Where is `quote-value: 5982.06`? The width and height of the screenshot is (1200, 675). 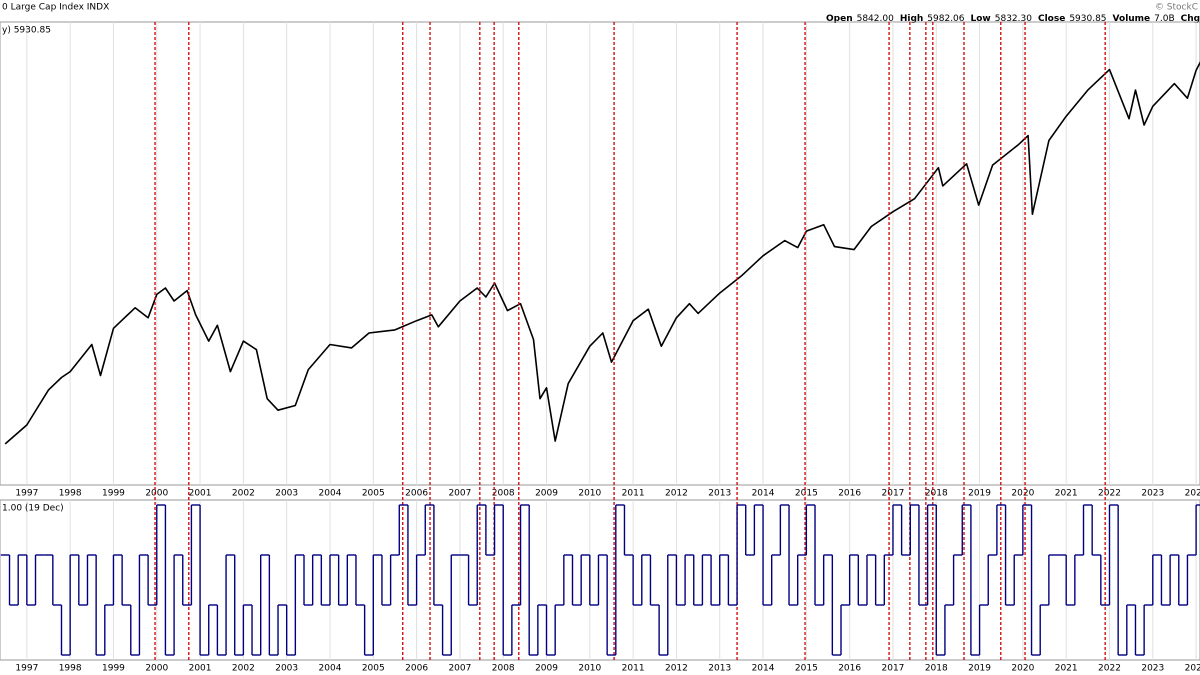
quote-value: 5982.06 is located at coordinates (945, 19).